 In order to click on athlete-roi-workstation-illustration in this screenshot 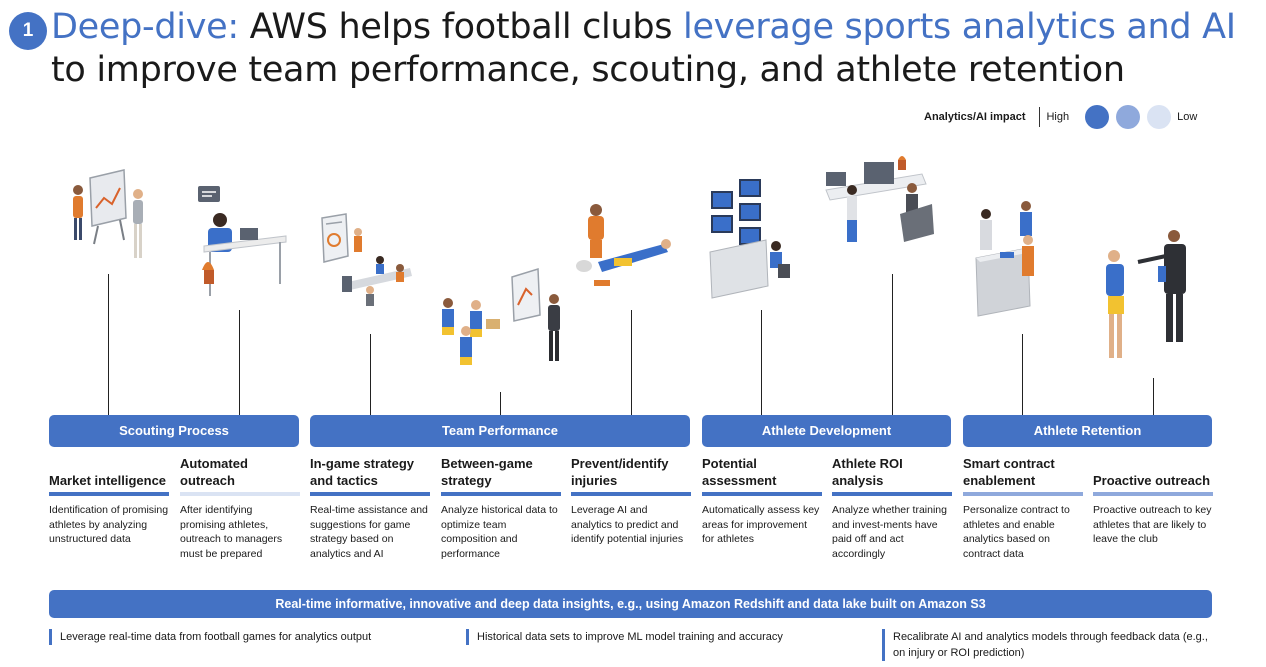, I will do `click(879, 199)`.